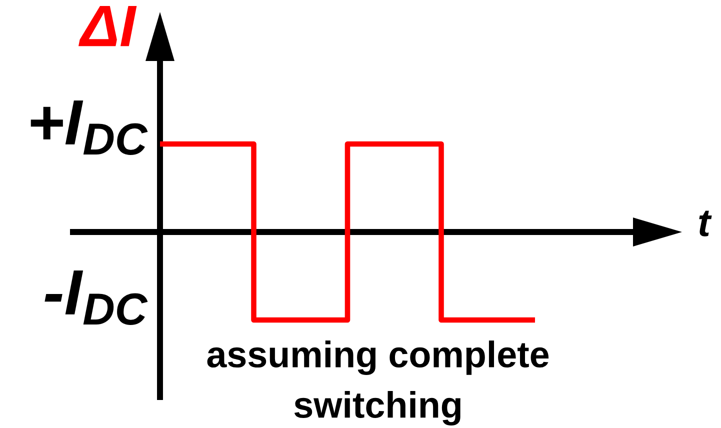  Describe the element at coordinates (107, 26) in the screenshot. I see `y-axis-title: ΔI` at that location.